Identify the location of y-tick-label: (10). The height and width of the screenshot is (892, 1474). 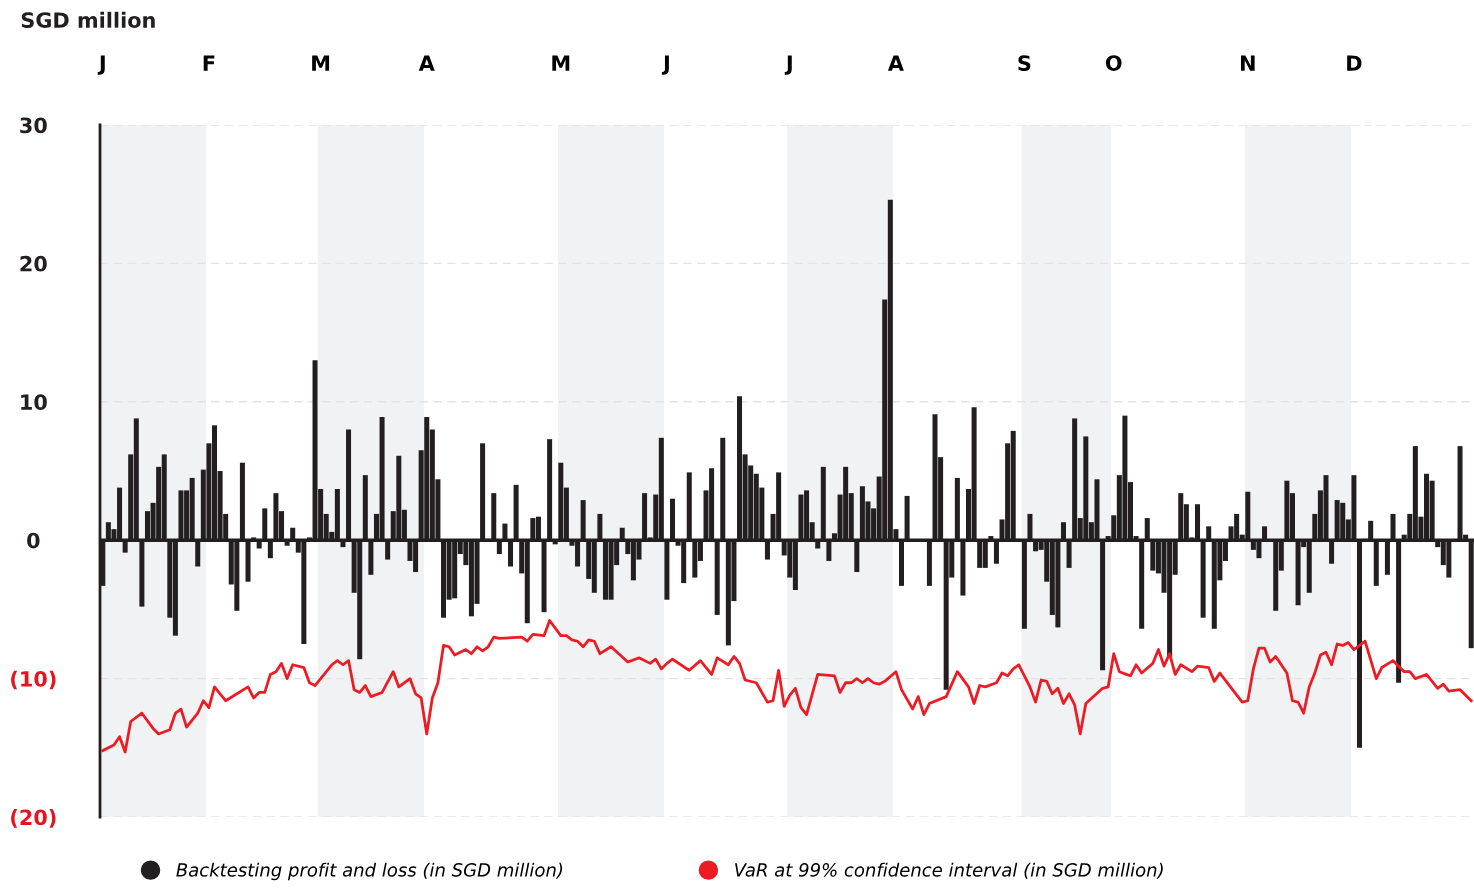
(33, 680).